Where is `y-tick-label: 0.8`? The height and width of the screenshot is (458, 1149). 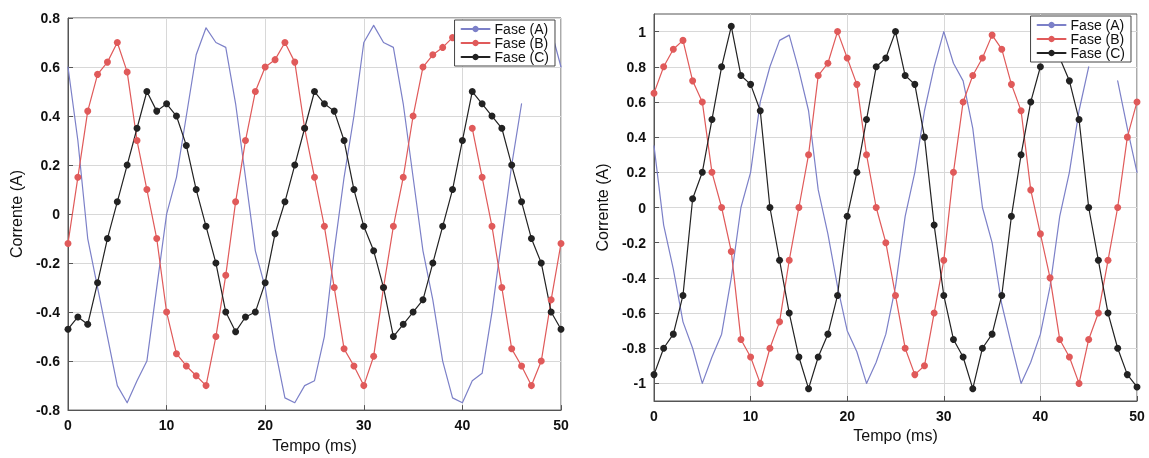
y-tick-label: 0.8 is located at coordinates (50, 18).